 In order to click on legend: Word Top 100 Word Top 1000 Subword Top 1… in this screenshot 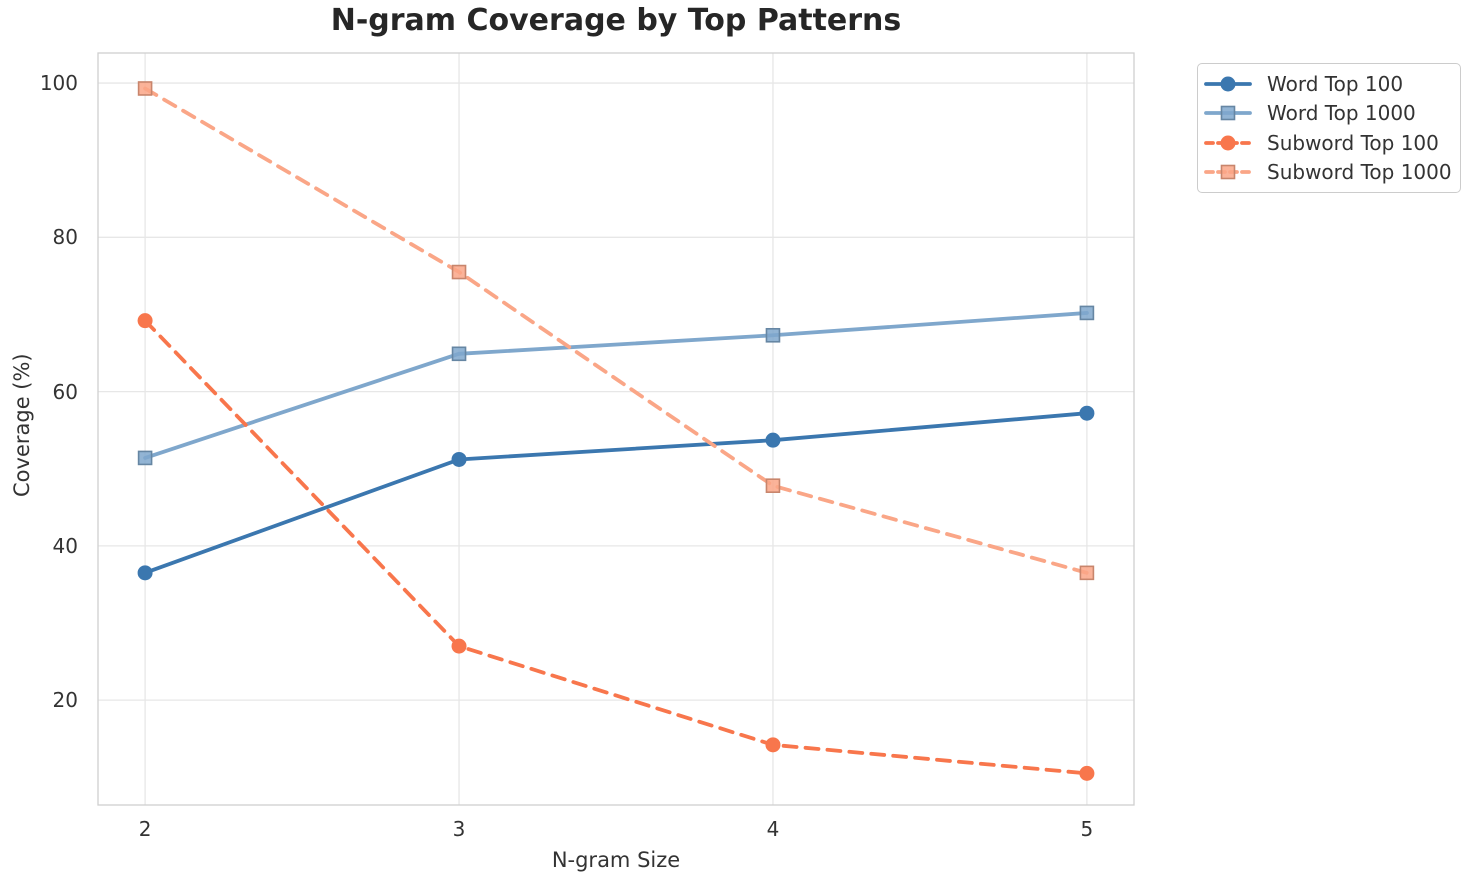, I will do `click(1329, 128)`.